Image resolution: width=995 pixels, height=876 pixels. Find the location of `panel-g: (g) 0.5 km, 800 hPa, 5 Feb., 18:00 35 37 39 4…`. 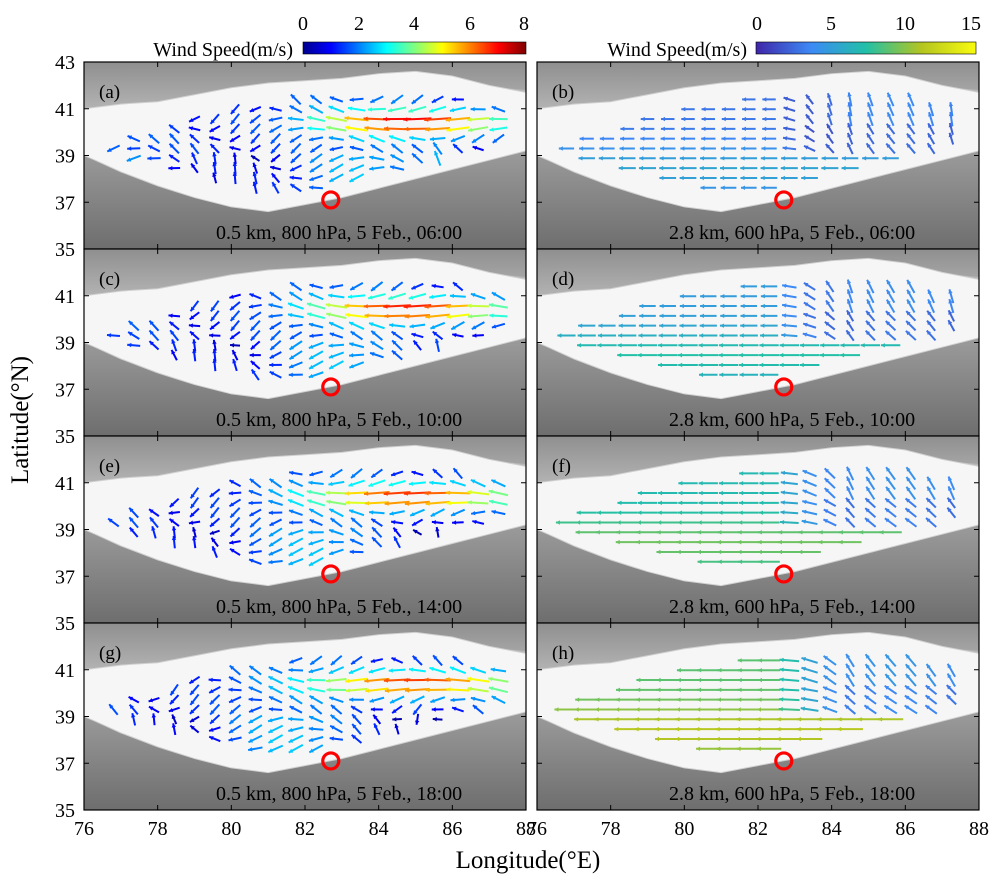

panel-g: (g) 0.5 km, 800 hPa, 5 Feb., 18:00 35 37 39 4… is located at coordinates (295, 731).